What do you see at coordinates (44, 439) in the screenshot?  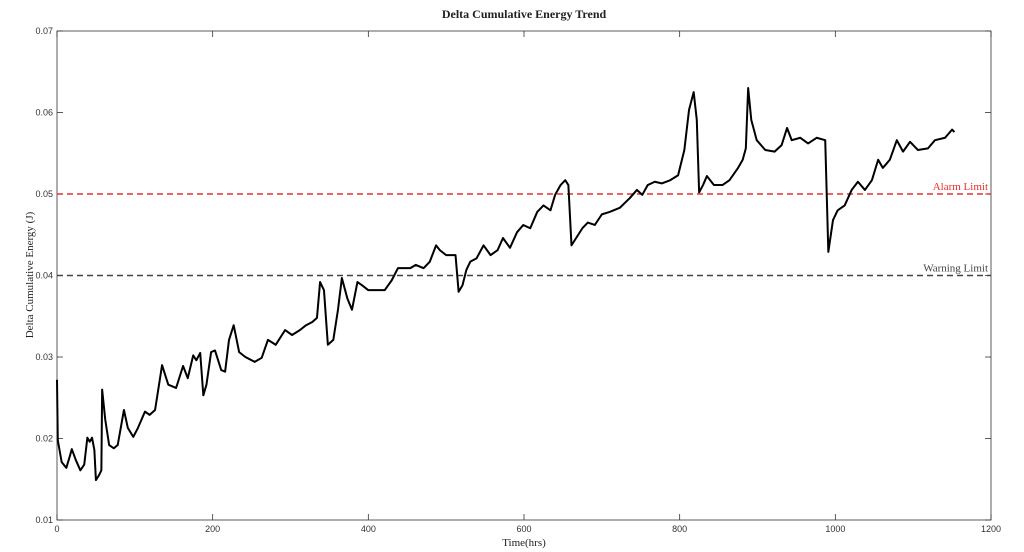 I see `y-tick-label: 0.02` at bounding box center [44, 439].